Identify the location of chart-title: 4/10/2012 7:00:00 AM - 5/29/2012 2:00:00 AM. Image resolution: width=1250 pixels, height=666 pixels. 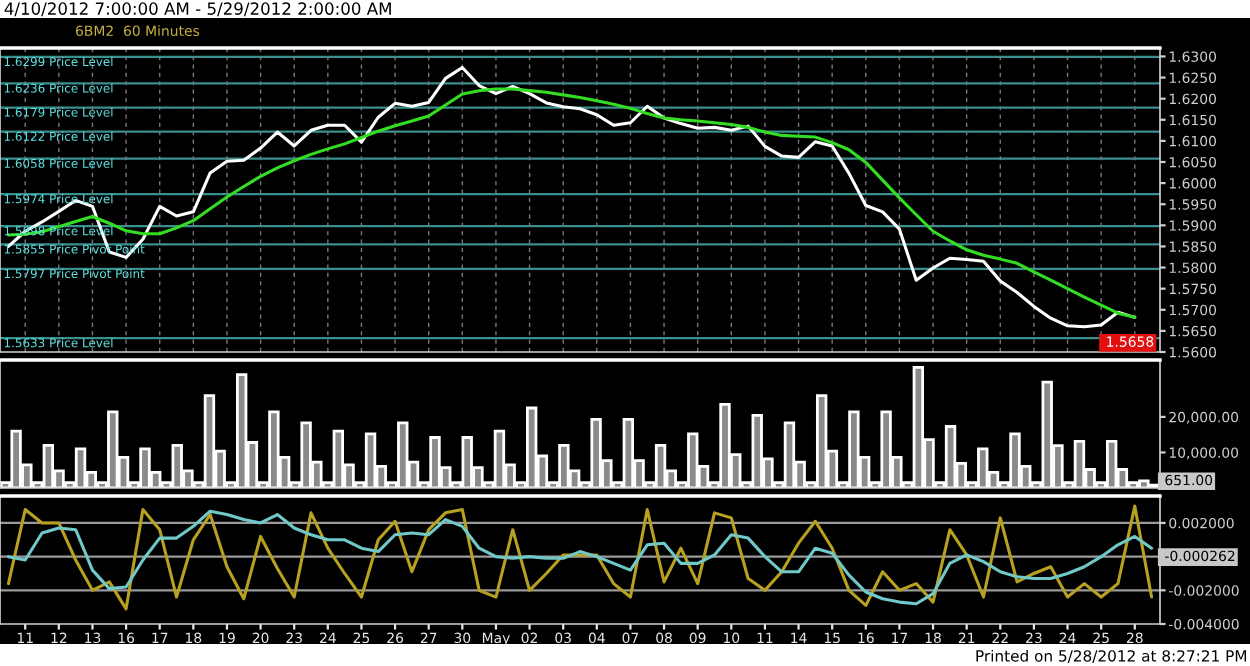
(197, 9).